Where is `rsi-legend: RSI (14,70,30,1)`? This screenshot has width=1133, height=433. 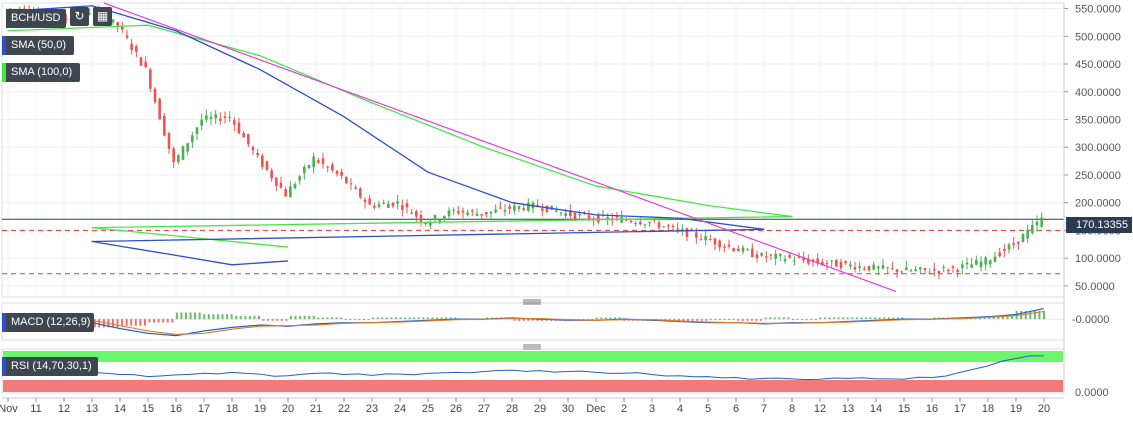 rsi-legend: RSI (14,70,30,1) is located at coordinates (50, 366).